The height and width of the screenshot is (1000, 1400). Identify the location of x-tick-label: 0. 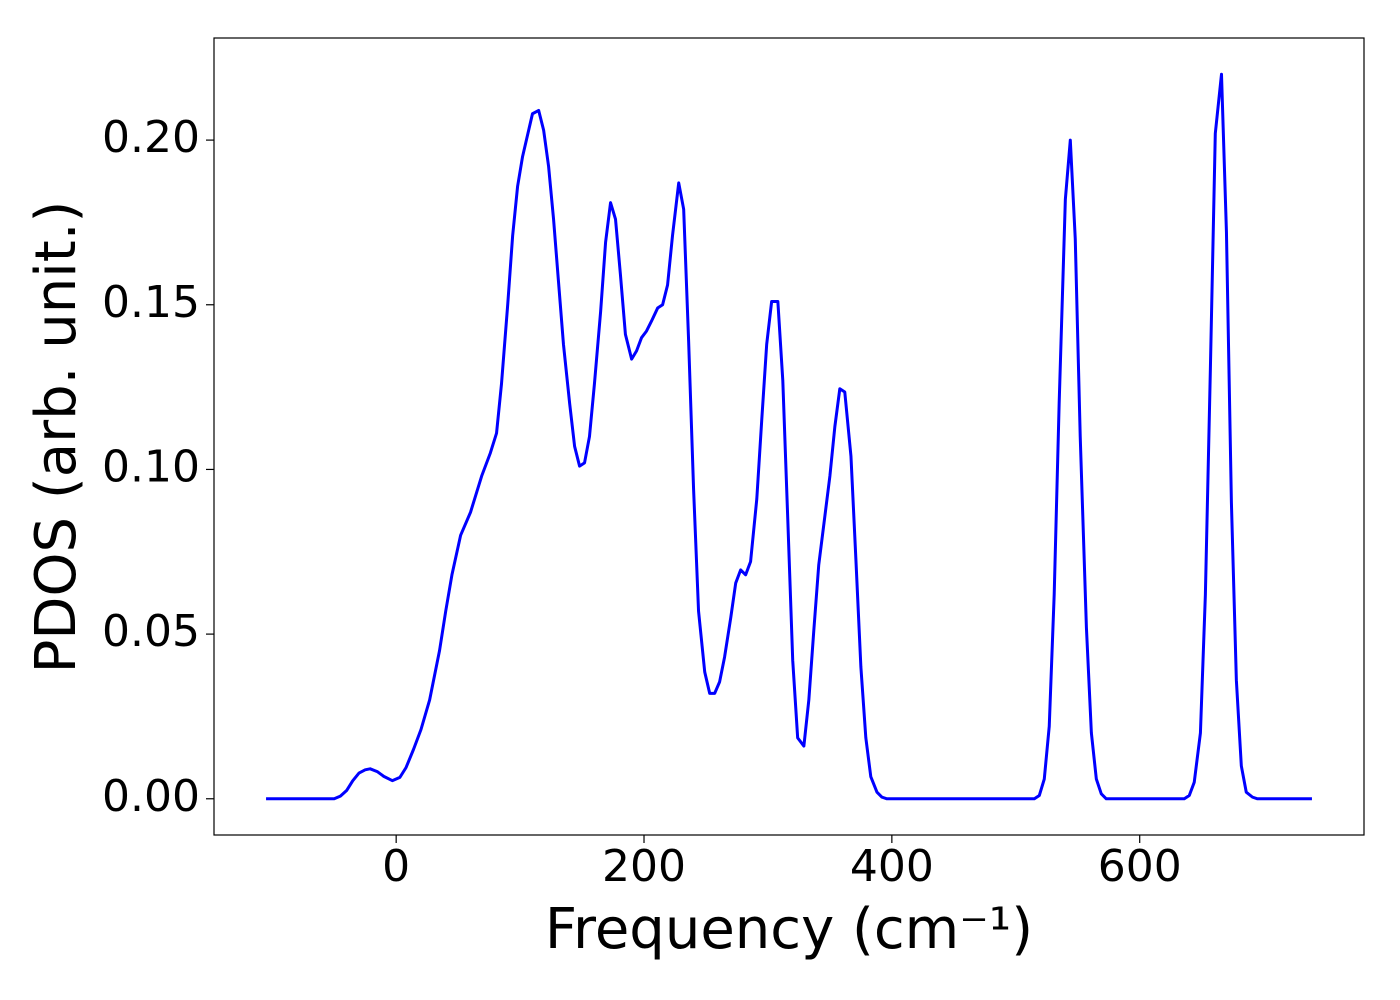
(396, 866).